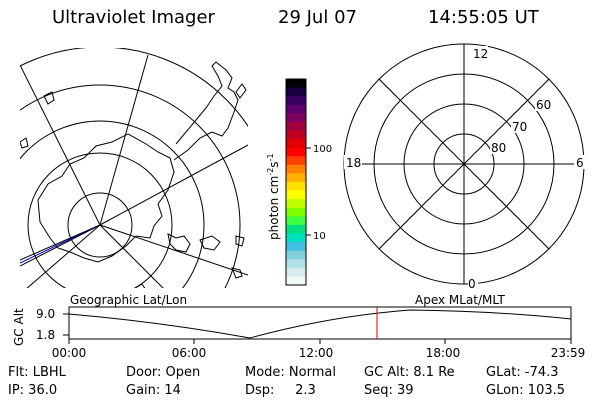  I want to click on y-tick-top: 9.0, so click(45, 314).